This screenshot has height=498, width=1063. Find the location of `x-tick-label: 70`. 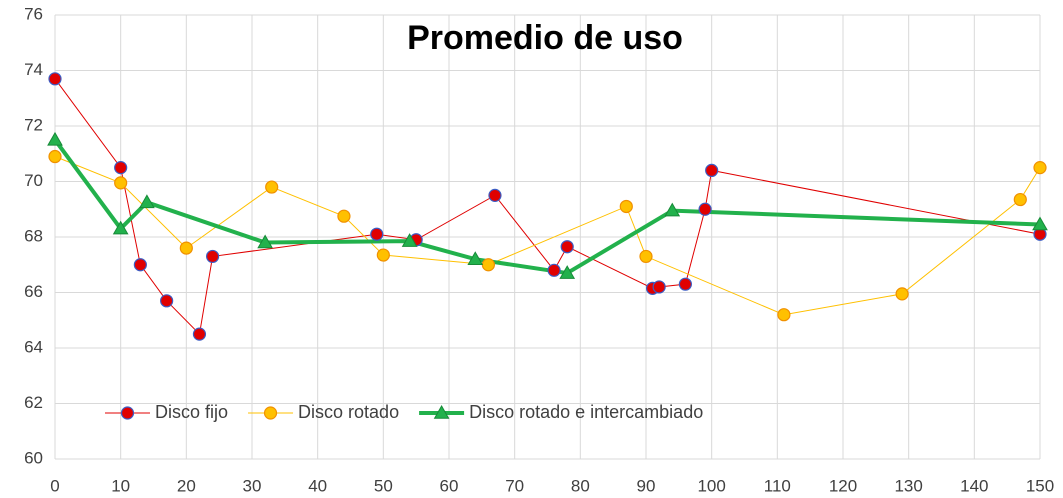

x-tick-label: 70 is located at coordinates (514, 485).